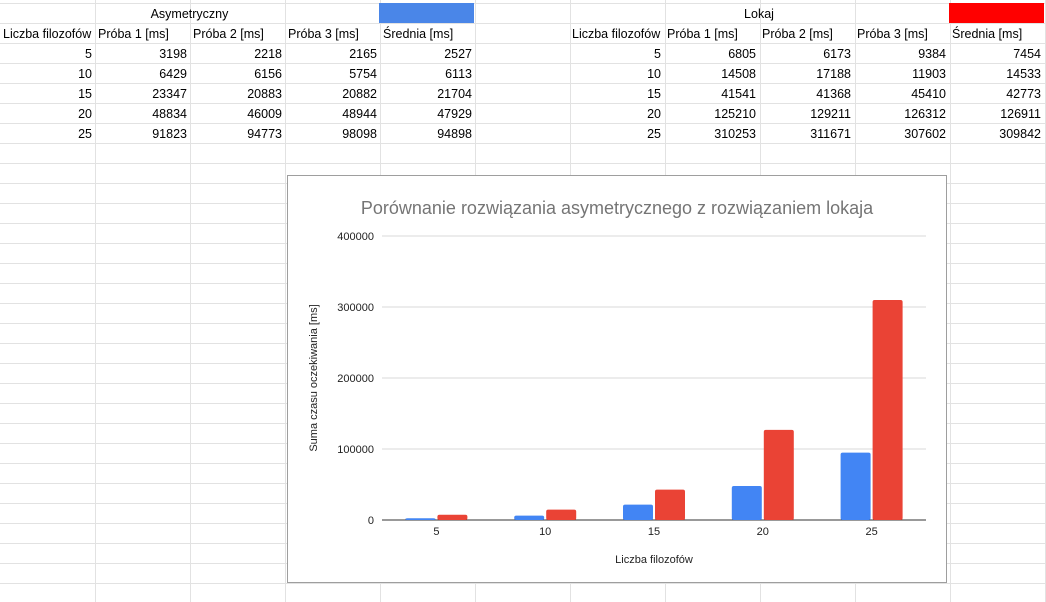 Image resolution: width=1046 pixels, height=602 pixels. I want to click on lokaj-column-header: Liczba filozofów, so click(616, 34).